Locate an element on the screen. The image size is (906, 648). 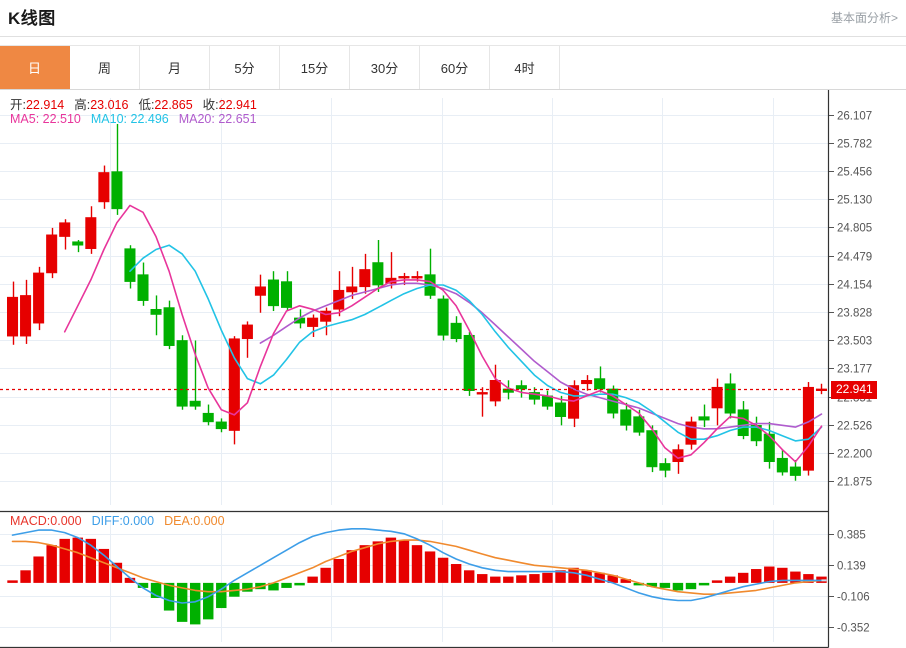
low-label: 低: is located at coordinates (146, 105).